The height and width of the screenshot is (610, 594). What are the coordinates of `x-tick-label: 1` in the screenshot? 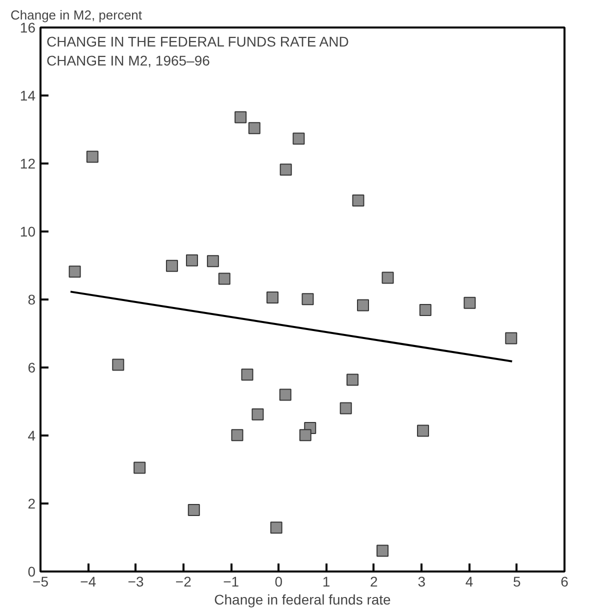 It's located at (326, 582).